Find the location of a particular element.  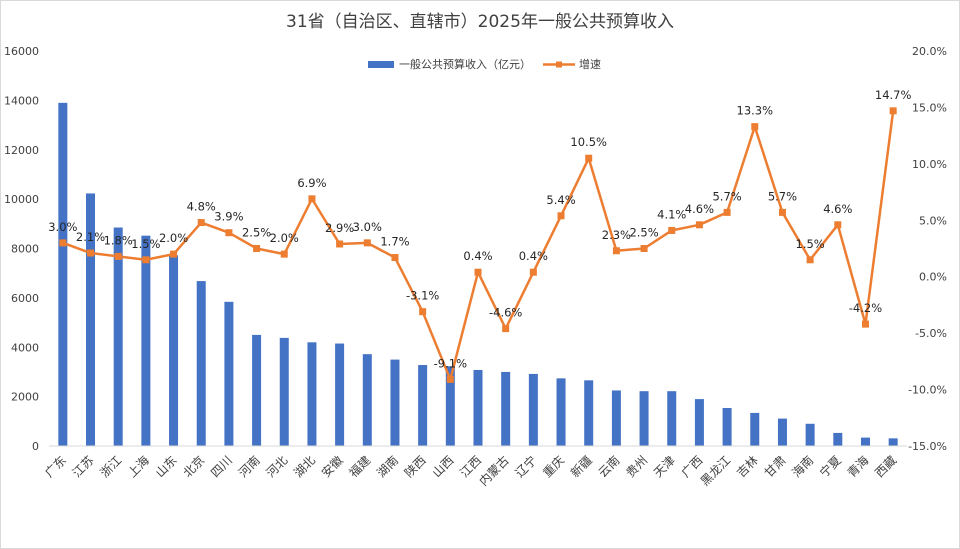

chart-title: 31省（自治区、直辖市）2025年一般公共预算收入 is located at coordinates (480, 22).